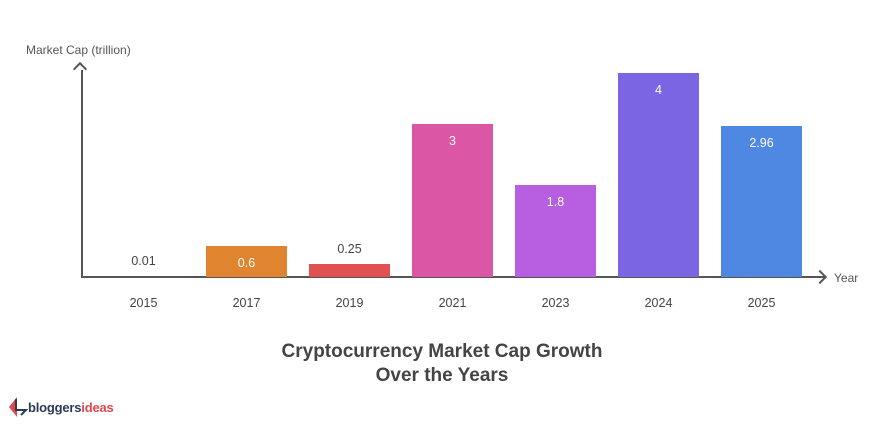 This screenshot has width=884, height=432. What do you see at coordinates (246, 303) in the screenshot?
I see `x-tick-label: 2017` at bounding box center [246, 303].